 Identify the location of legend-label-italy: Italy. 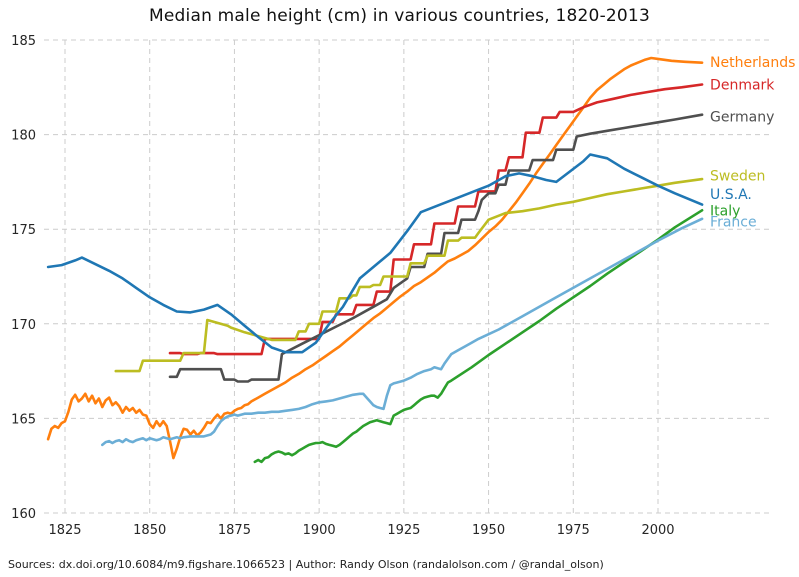
(725, 211).